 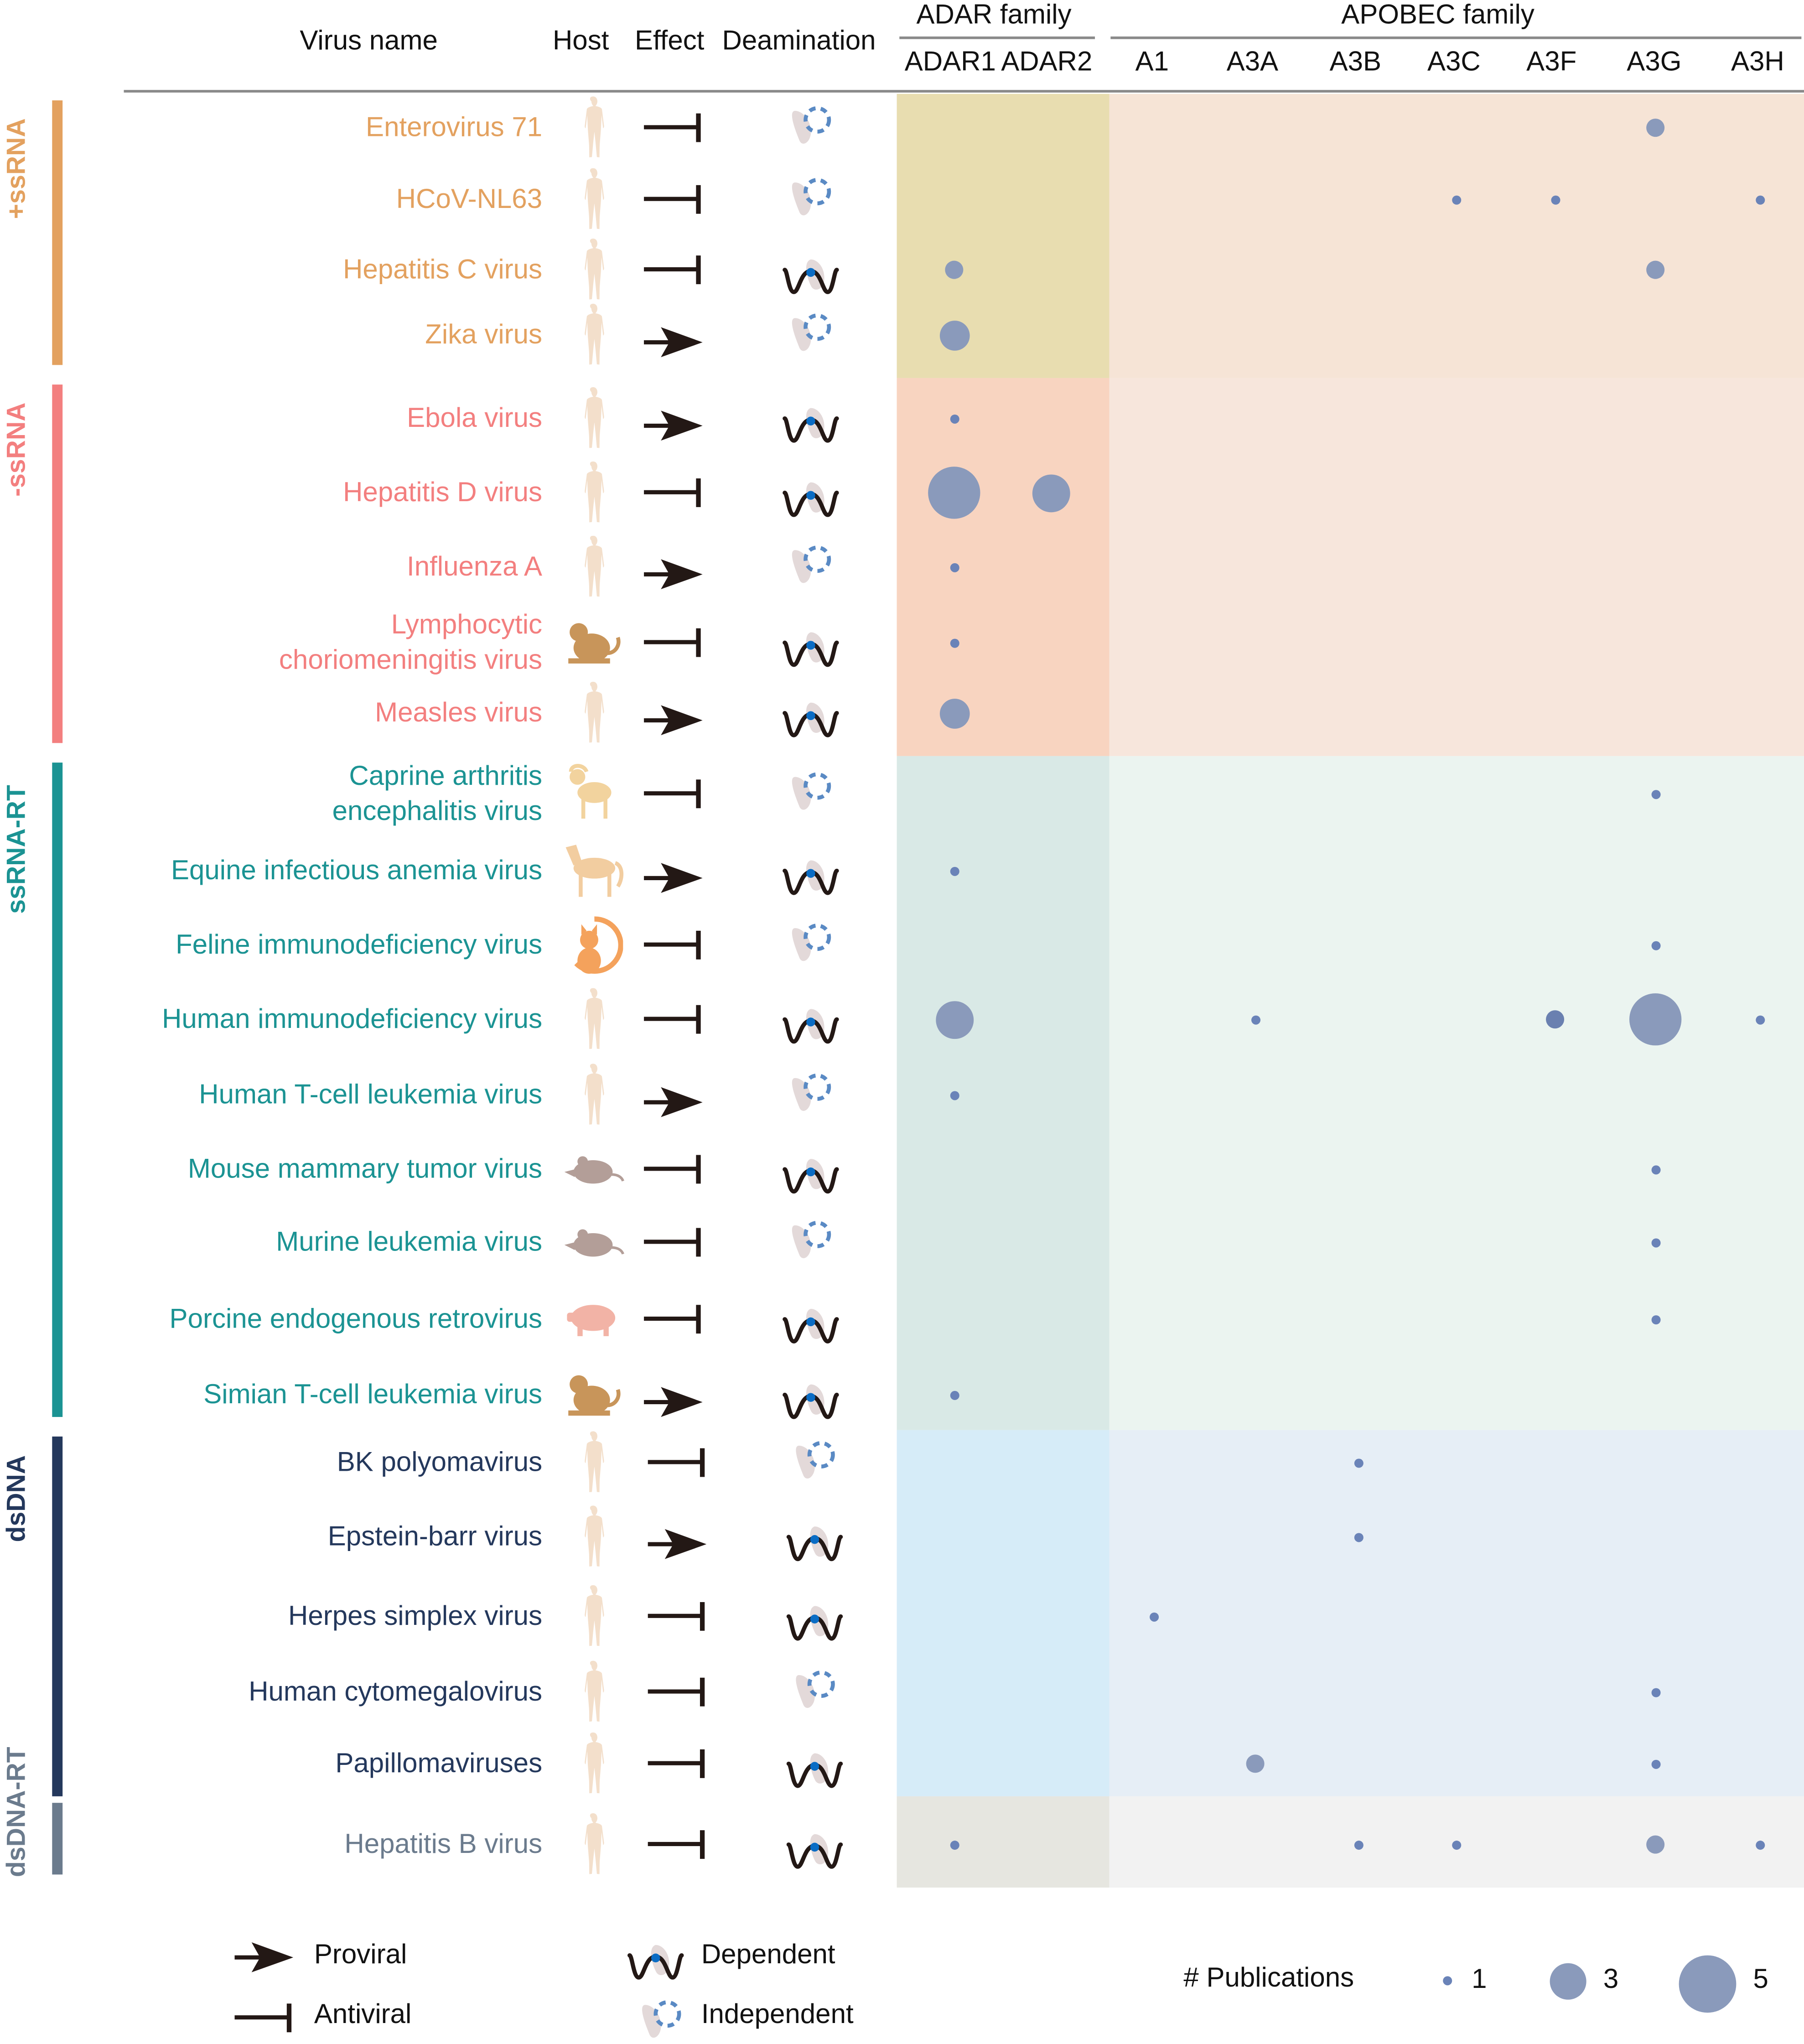 What do you see at coordinates (435, 1537) in the screenshot?
I see `virus-name: Epstein-barr virus` at bounding box center [435, 1537].